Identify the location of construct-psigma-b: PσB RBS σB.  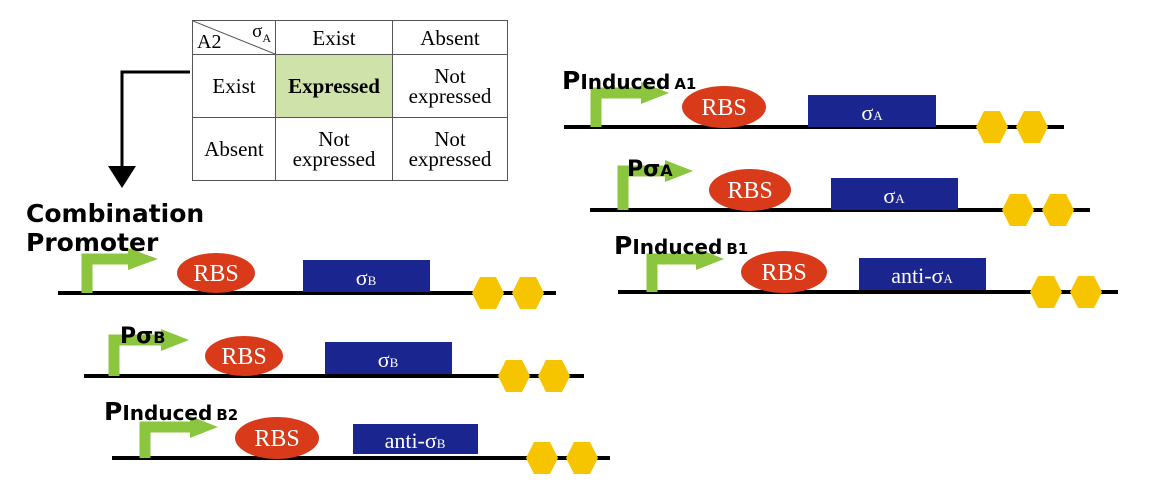
(334, 358).